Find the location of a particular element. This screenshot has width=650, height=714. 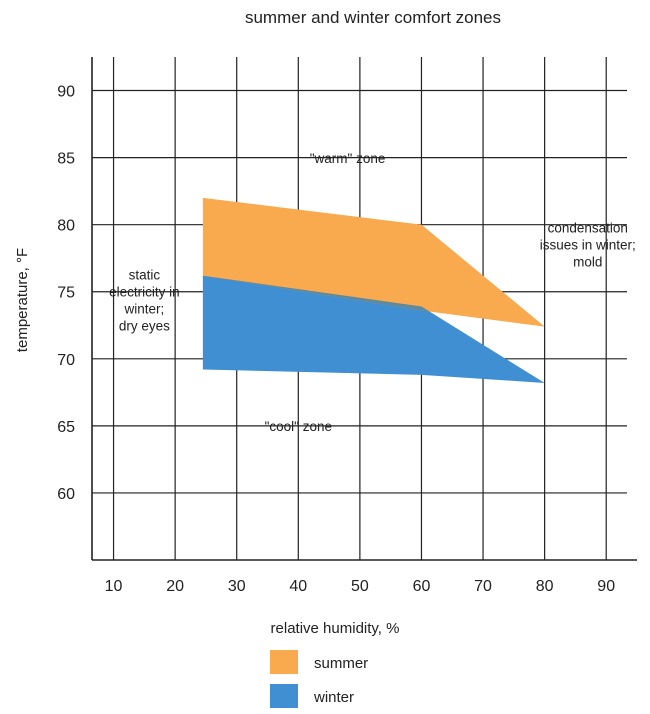

annotation-0: "warm" zone is located at coordinates (348, 158).